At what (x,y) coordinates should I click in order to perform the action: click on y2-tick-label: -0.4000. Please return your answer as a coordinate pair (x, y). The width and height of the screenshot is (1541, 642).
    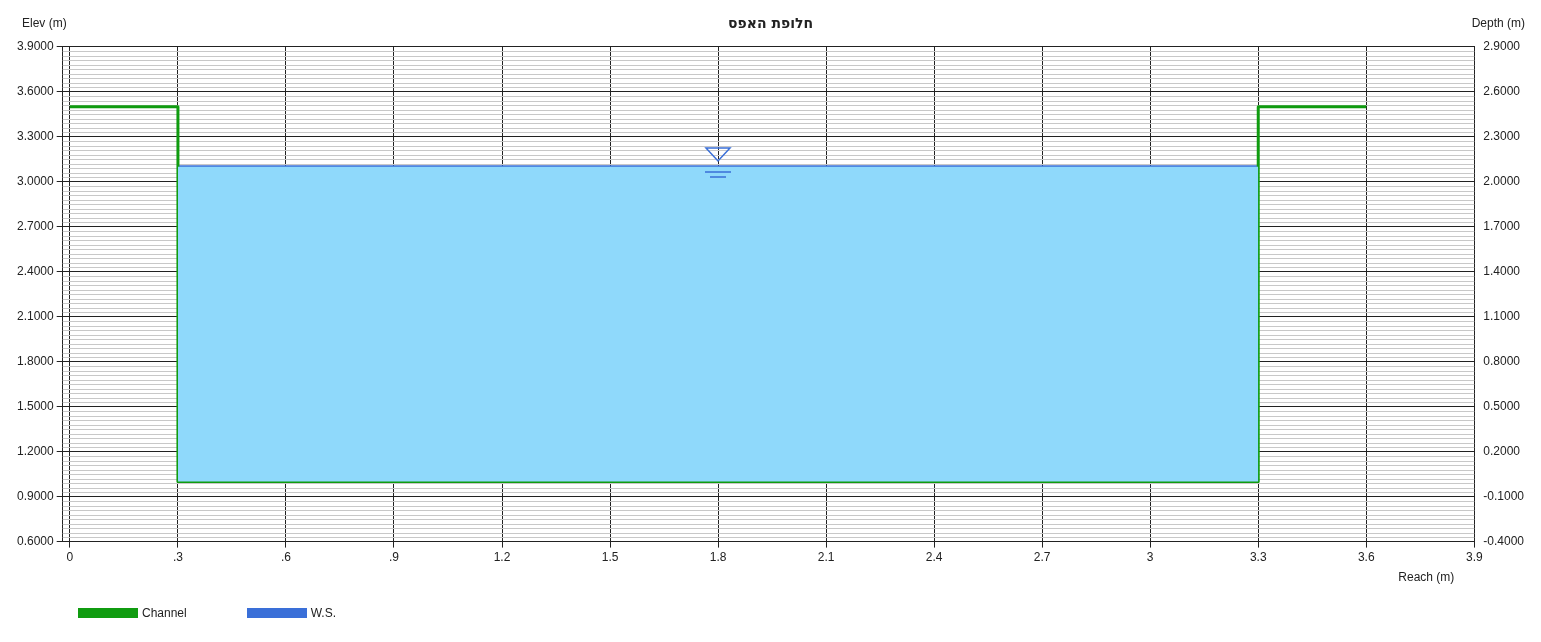
    Looking at the image, I should click on (1504, 540).